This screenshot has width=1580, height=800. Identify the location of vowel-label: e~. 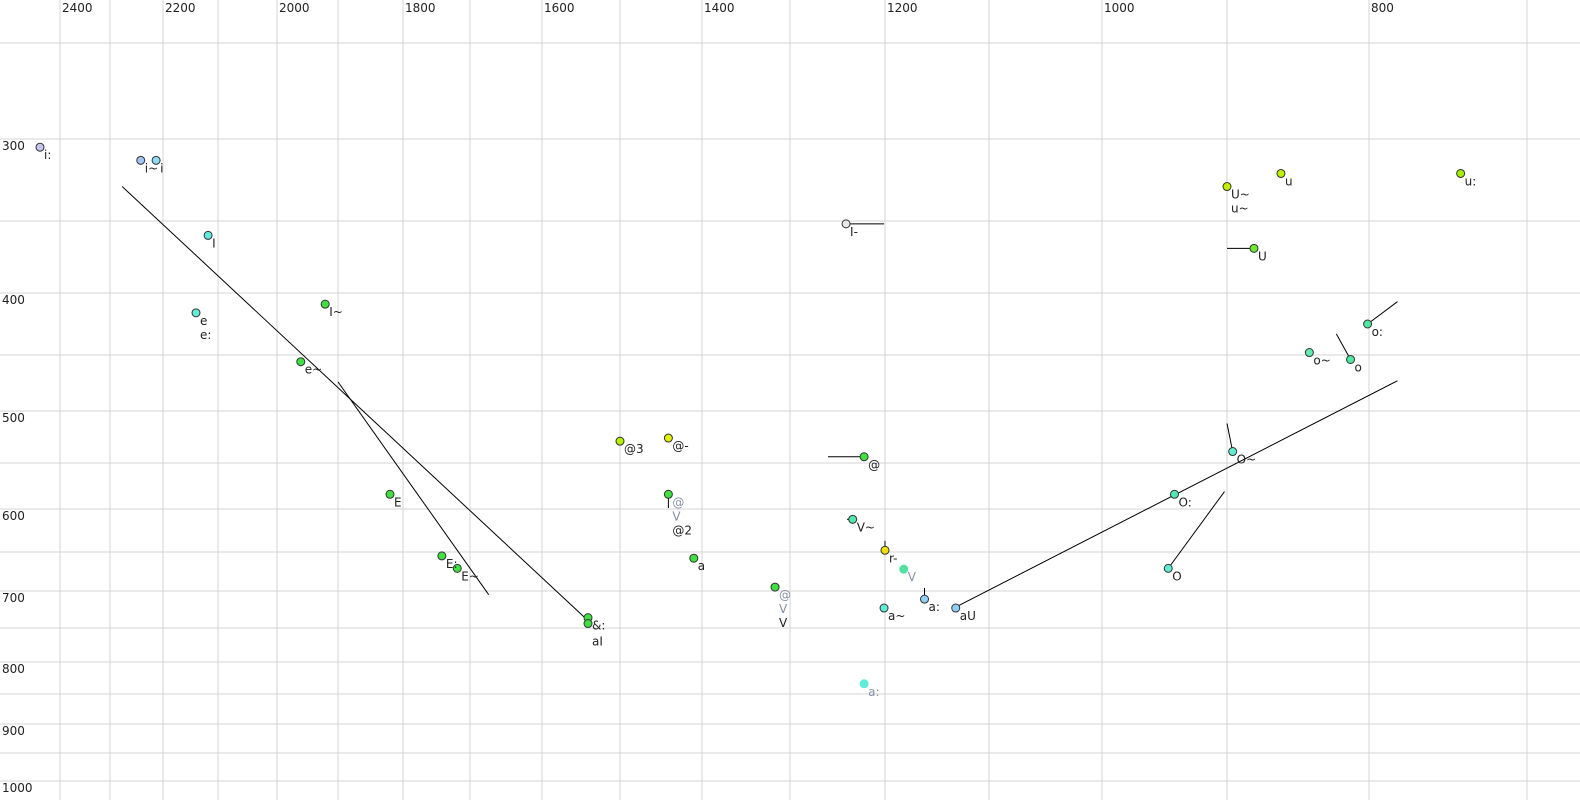
(313, 370).